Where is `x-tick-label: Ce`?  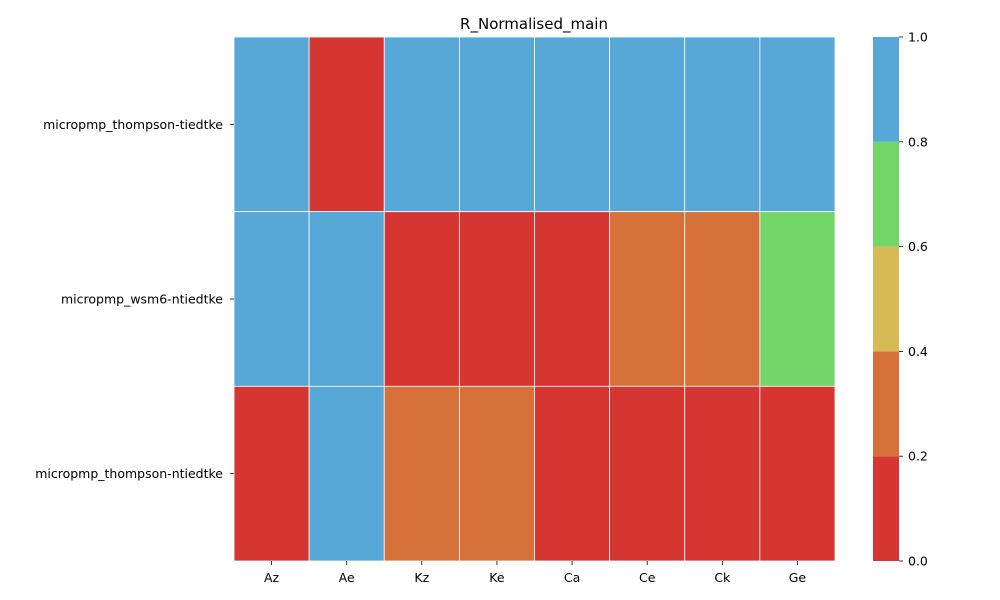
x-tick-label: Ce is located at coordinates (647, 577).